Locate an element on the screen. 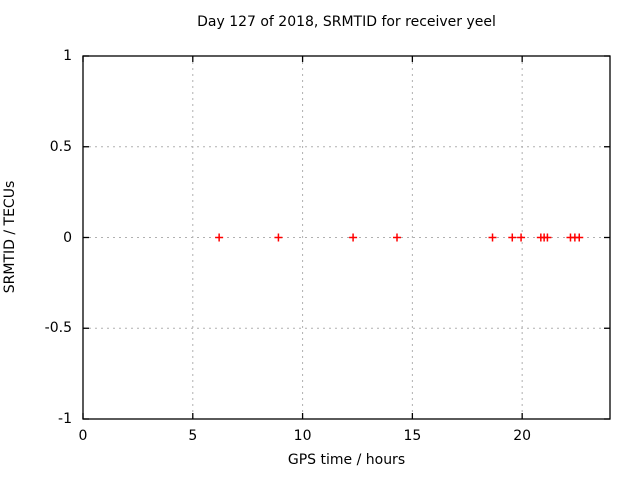  x-tick-label: 0 is located at coordinates (83, 436).